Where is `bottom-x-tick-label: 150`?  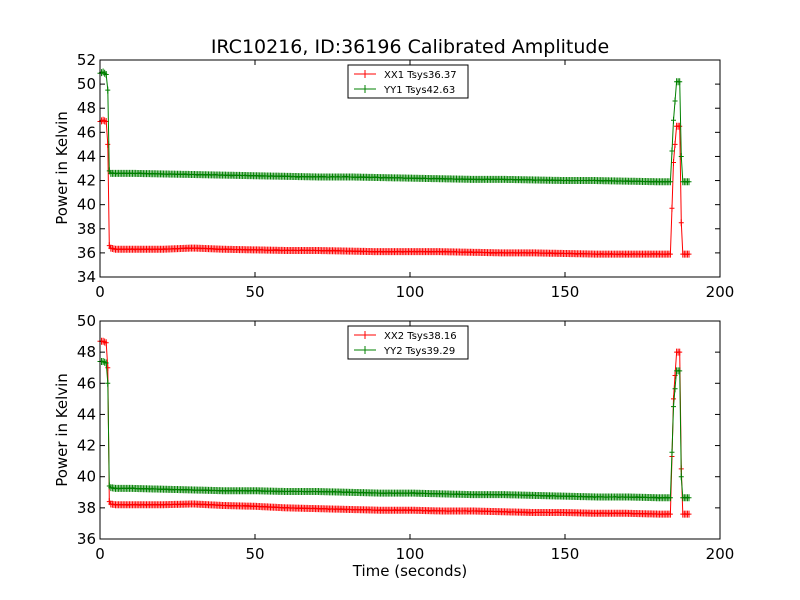
bottom-x-tick-label: 150 is located at coordinates (565, 554).